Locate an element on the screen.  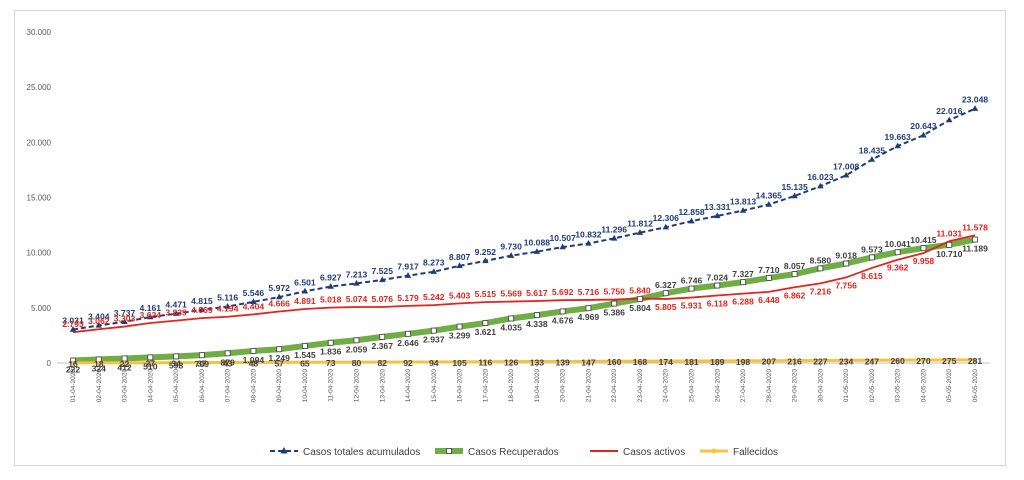
data-label: 10.088 is located at coordinates (537, 243).